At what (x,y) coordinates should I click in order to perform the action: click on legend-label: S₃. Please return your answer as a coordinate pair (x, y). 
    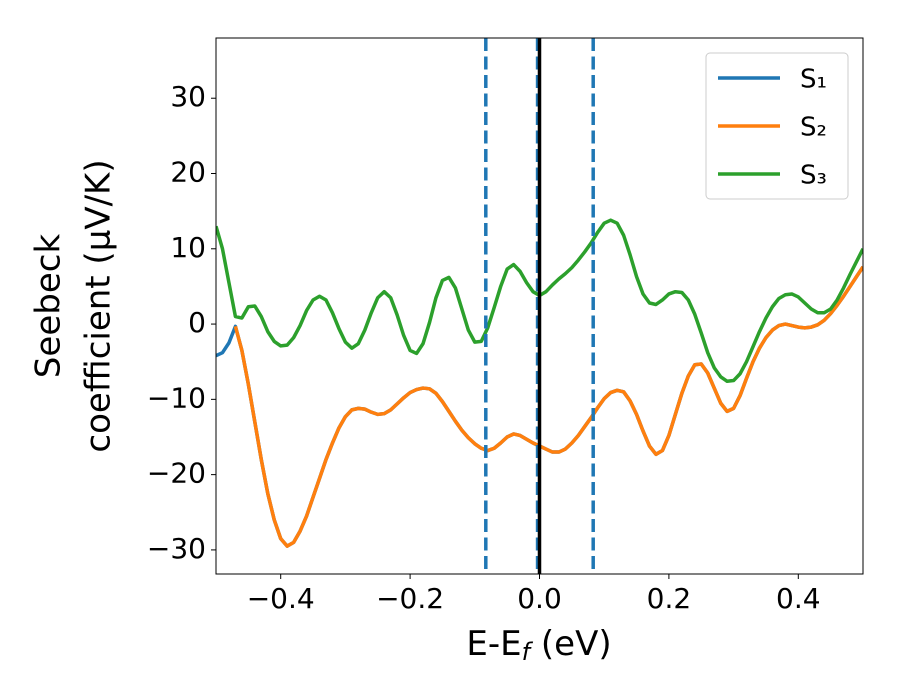
    Looking at the image, I should click on (813, 176).